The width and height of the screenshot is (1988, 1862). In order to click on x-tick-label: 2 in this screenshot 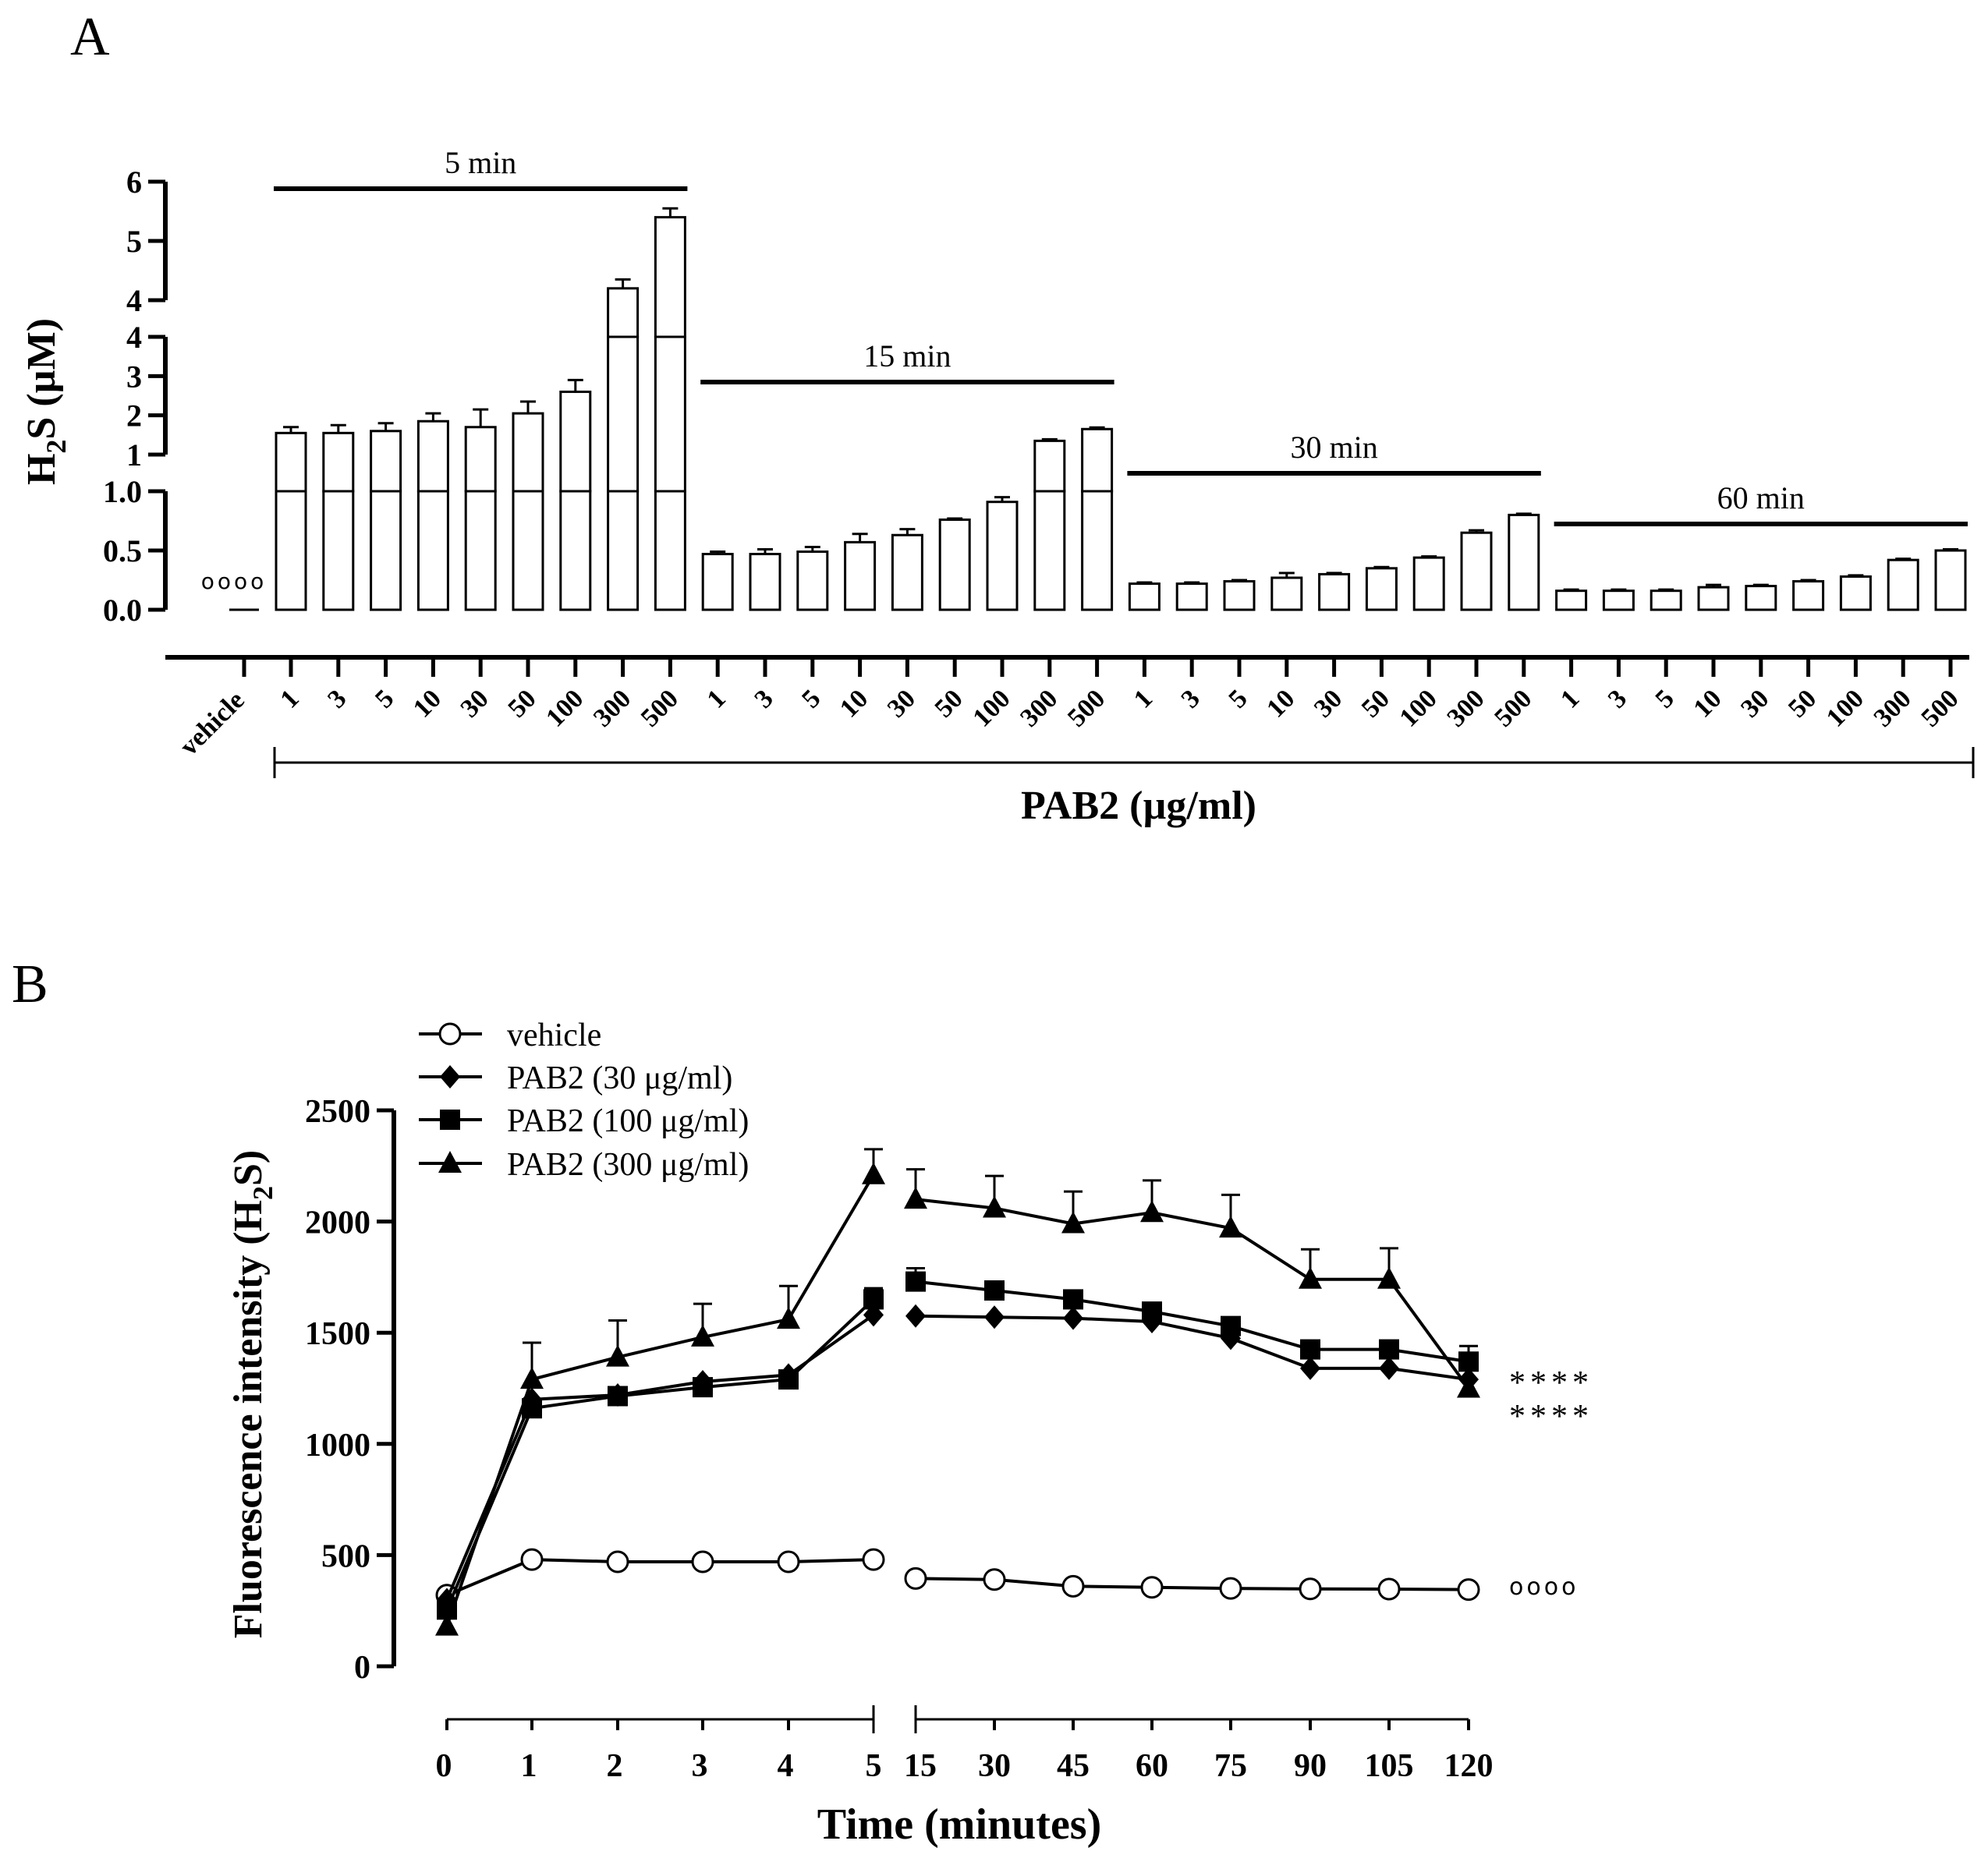, I will do `click(615, 1766)`.